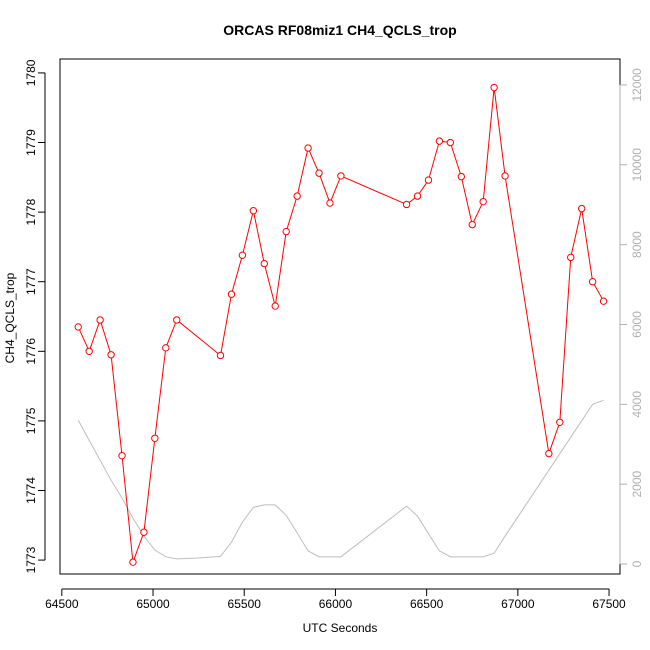  Describe the element at coordinates (637, 324) in the screenshot. I see `y2-tick-label: 6000` at that location.